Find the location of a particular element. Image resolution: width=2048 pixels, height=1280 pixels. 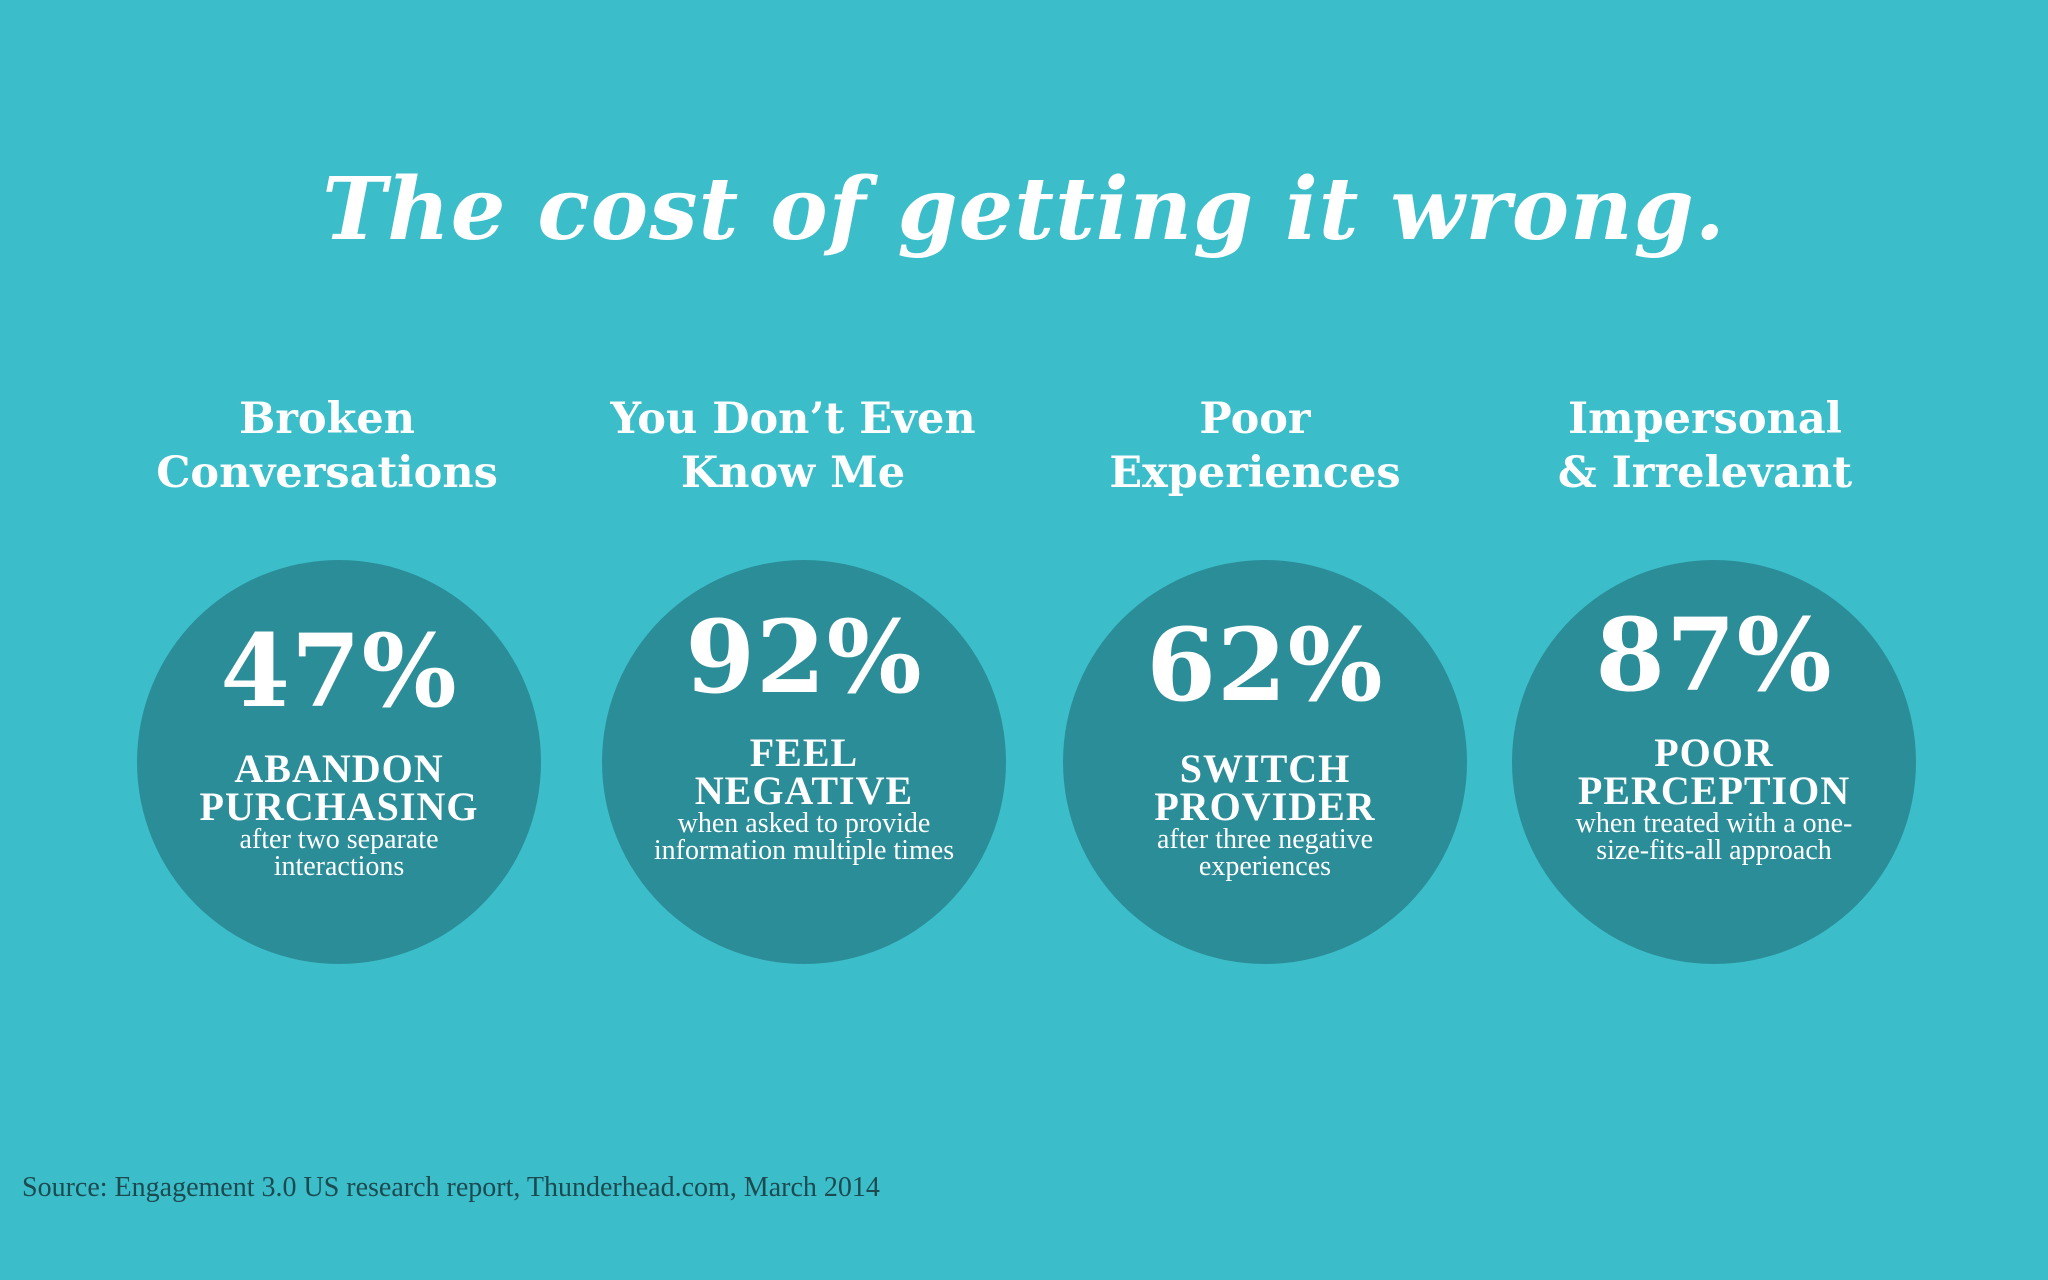

stat-label: ABANDON PURCHASING is located at coordinates (339, 787).